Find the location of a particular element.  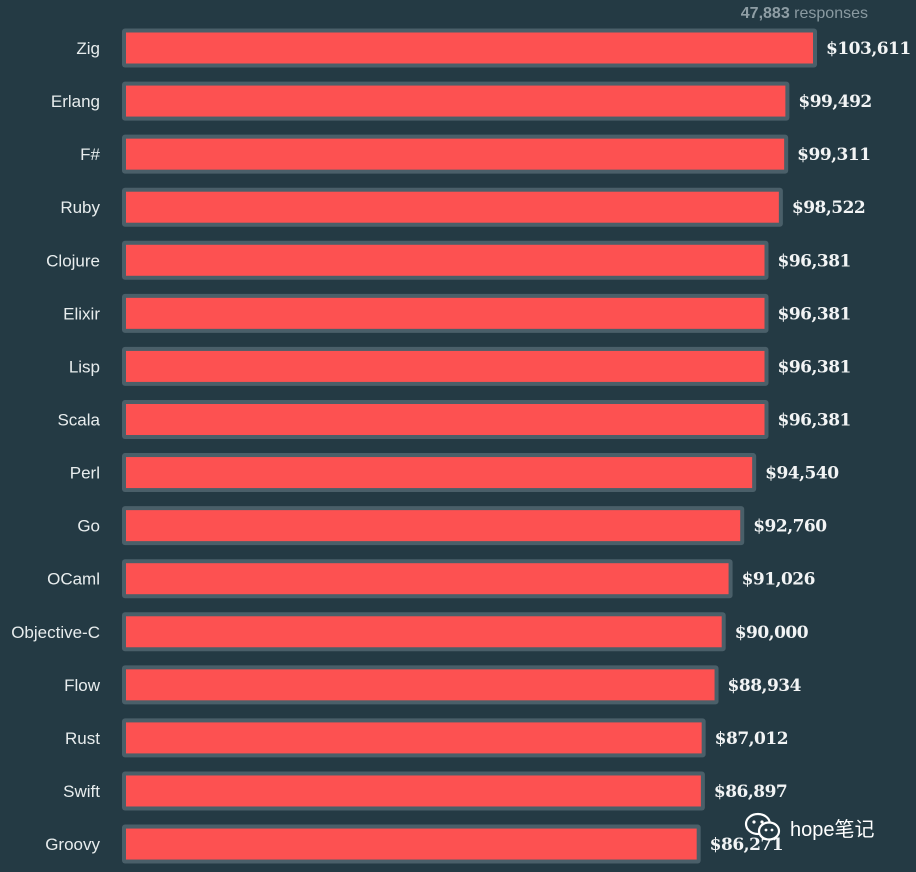

value-label: $86,271 is located at coordinates (746, 845).